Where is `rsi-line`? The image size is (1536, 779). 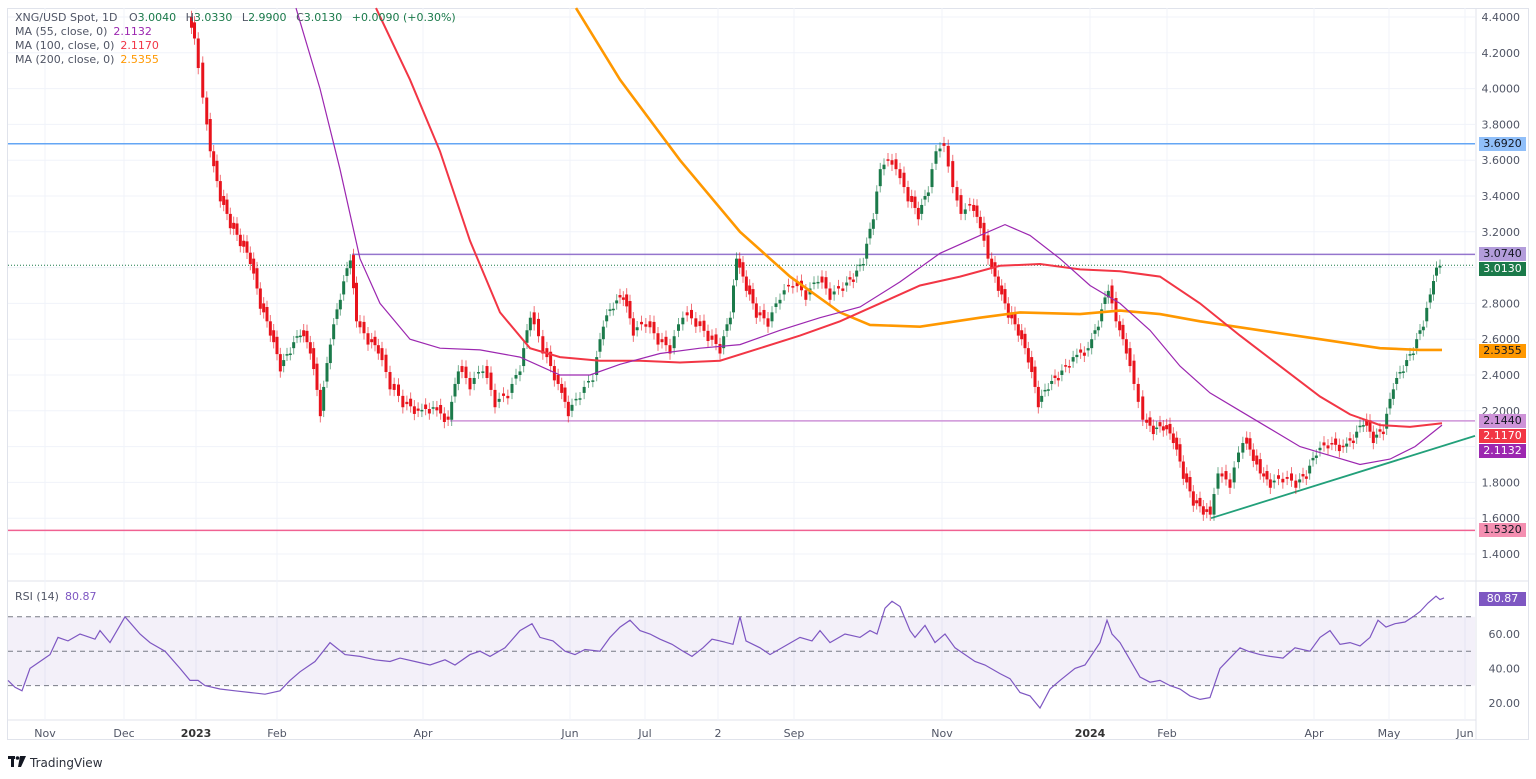
rsi-line is located at coordinates (726, 652).